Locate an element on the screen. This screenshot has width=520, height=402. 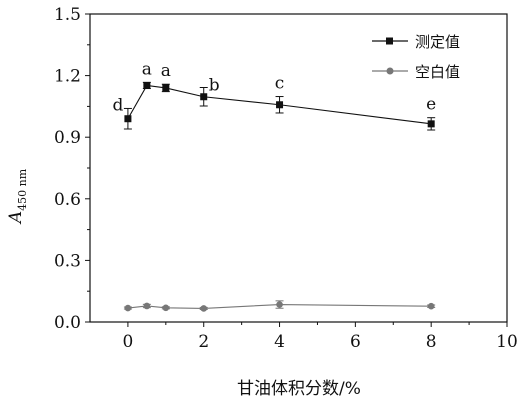
x-tick-label: 2 is located at coordinates (203, 342).